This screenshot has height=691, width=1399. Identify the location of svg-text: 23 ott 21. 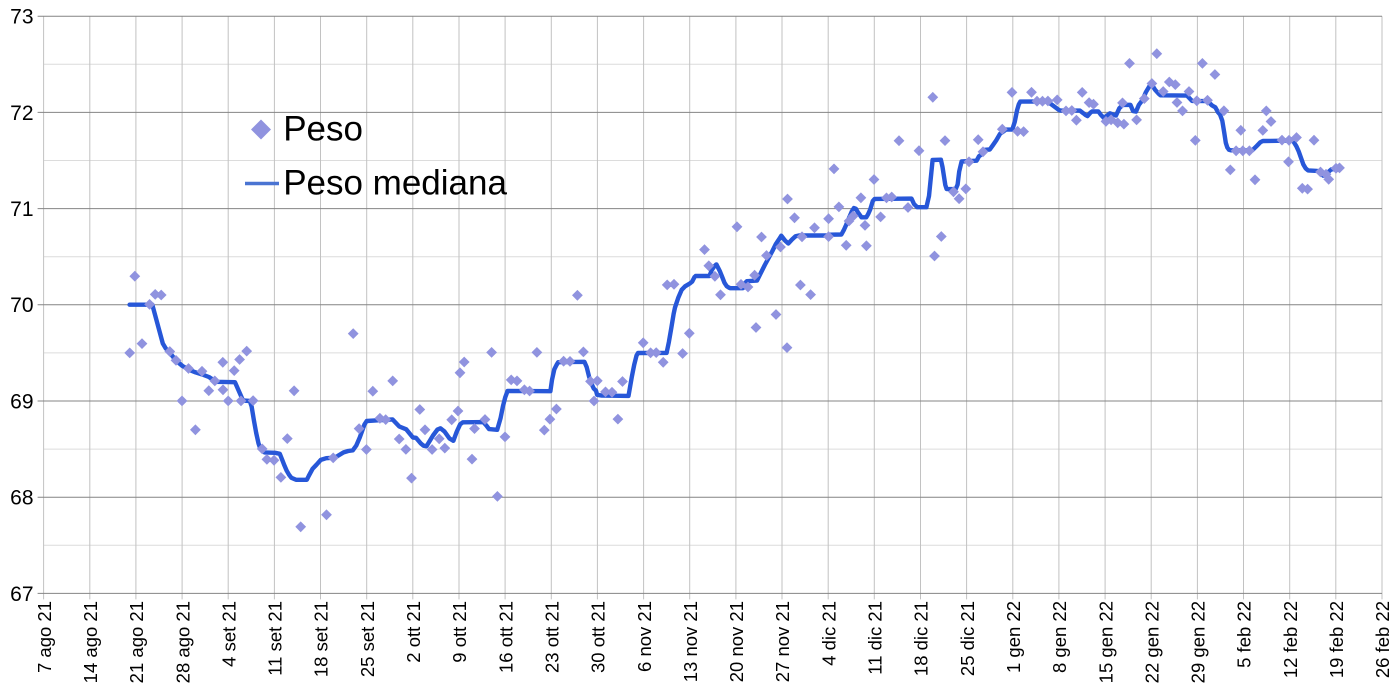
(552, 637).